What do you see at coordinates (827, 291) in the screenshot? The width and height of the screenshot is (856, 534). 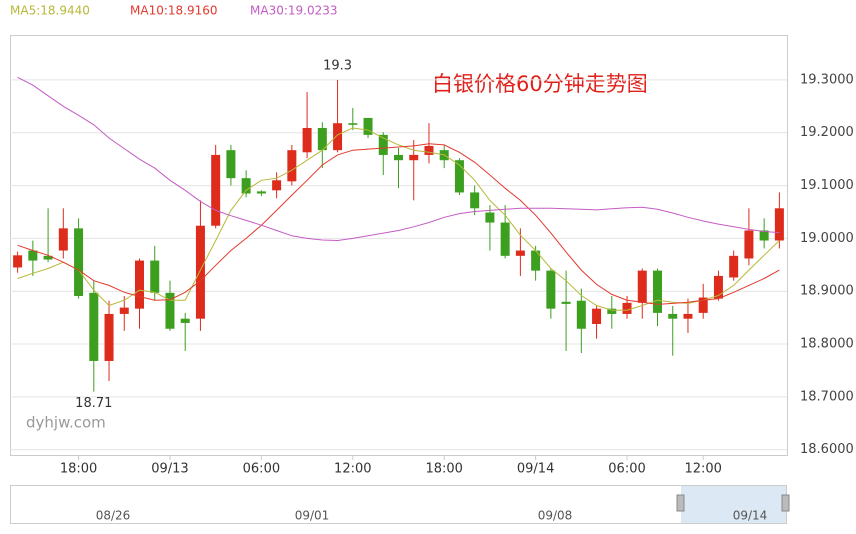 I see `y-tick-label: 18.9000` at bounding box center [827, 291].